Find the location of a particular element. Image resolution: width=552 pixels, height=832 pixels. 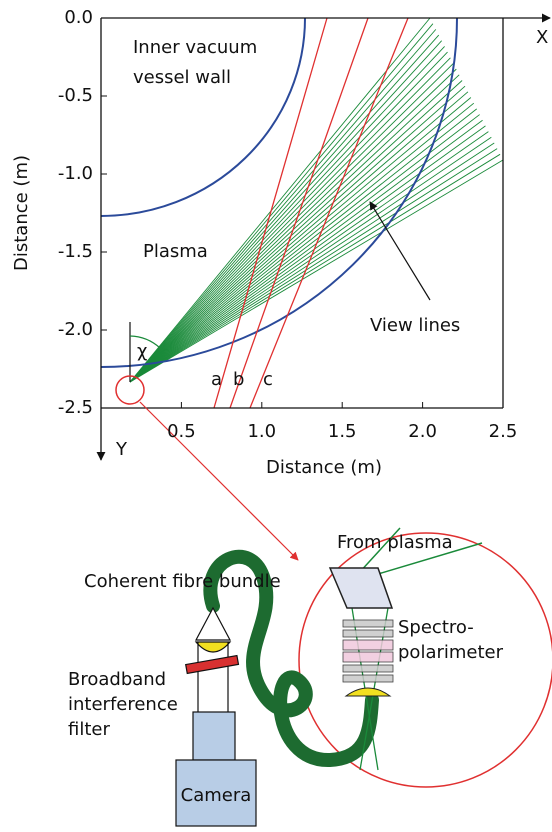

wall-label: vessel wall is located at coordinates (182, 77).